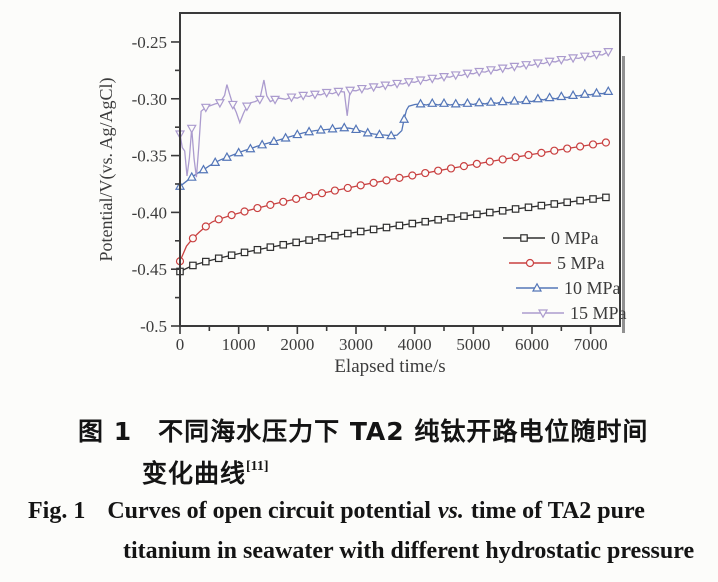 This screenshot has width=718, height=582. Describe the element at coordinates (403, 431) in the screenshot. I see `caption-chinese-text: 不同海水压力下 TA2 纯钛开路电位随时间` at that location.